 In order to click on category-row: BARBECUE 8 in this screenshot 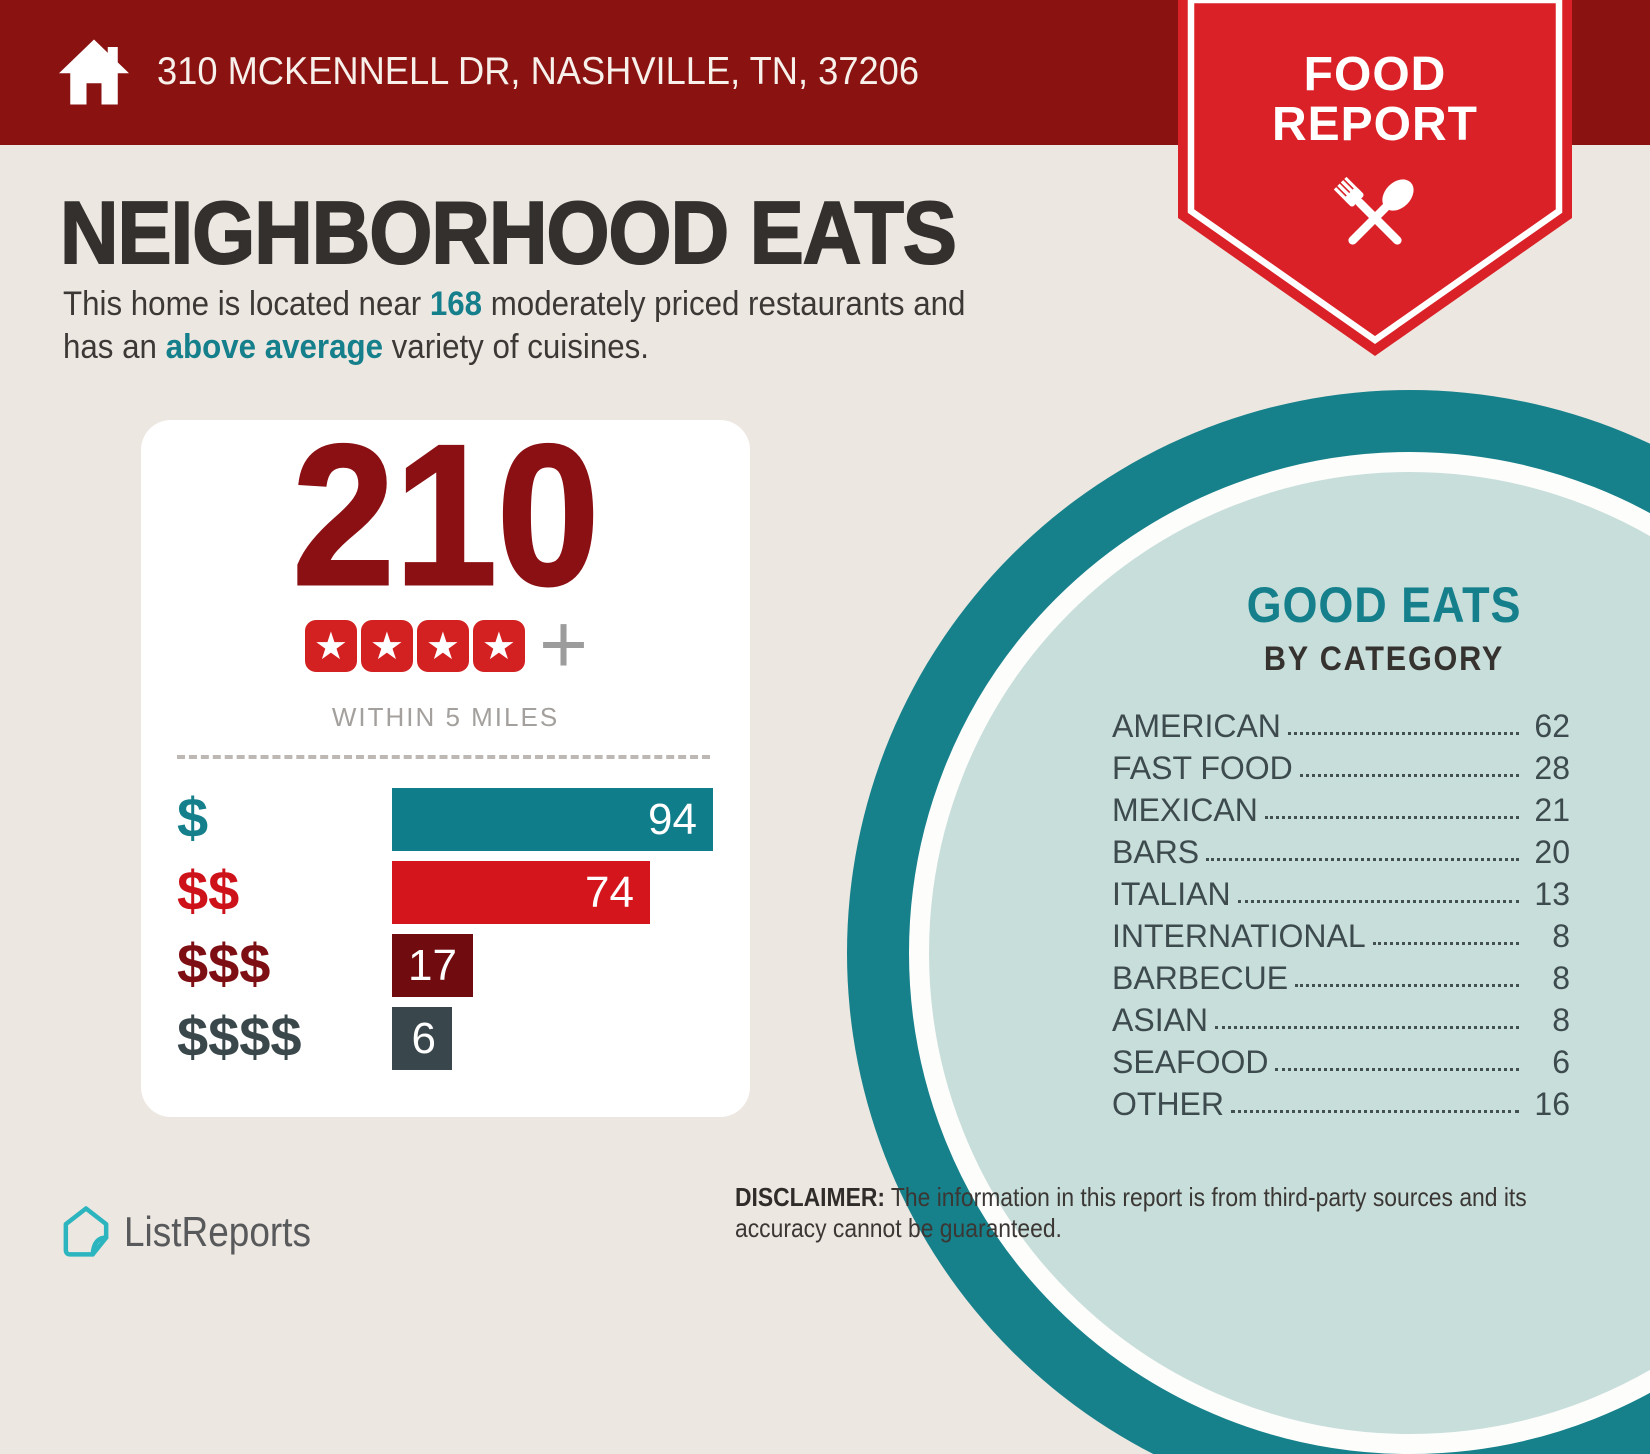, I will do `click(1341, 973)`.